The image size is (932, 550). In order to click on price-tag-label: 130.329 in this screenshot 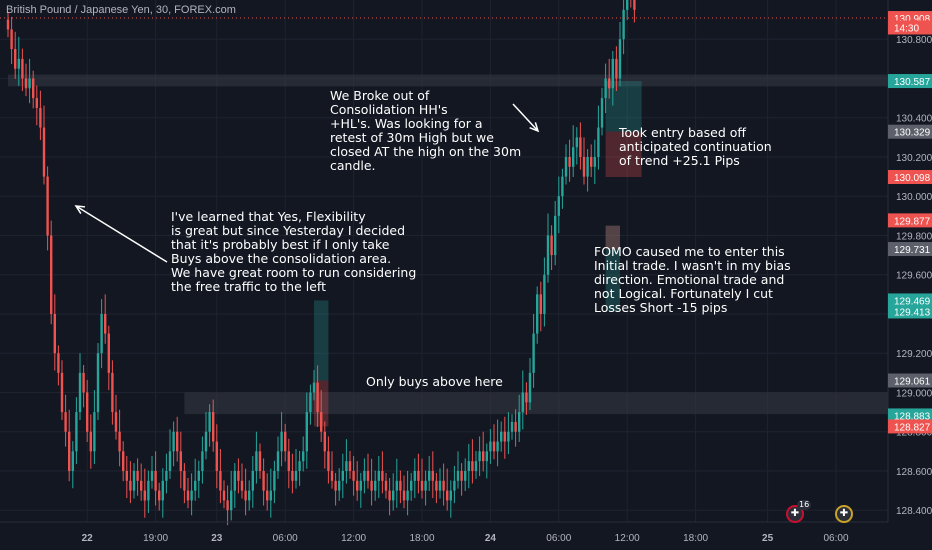, I will do `click(912, 133)`.